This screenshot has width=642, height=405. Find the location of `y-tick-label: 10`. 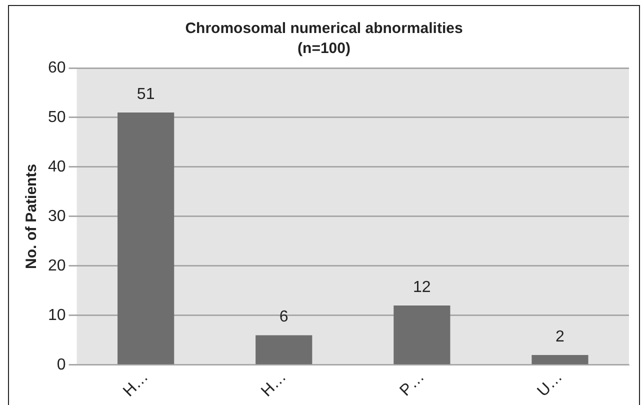

y-tick-label: 10 is located at coordinates (57, 315).